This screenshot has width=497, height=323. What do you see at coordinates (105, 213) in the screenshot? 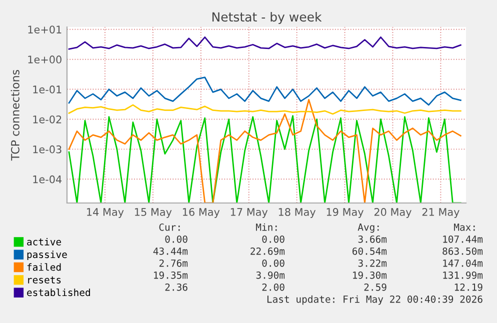
I see `x-tick-label: 14 May` at bounding box center [105, 213].